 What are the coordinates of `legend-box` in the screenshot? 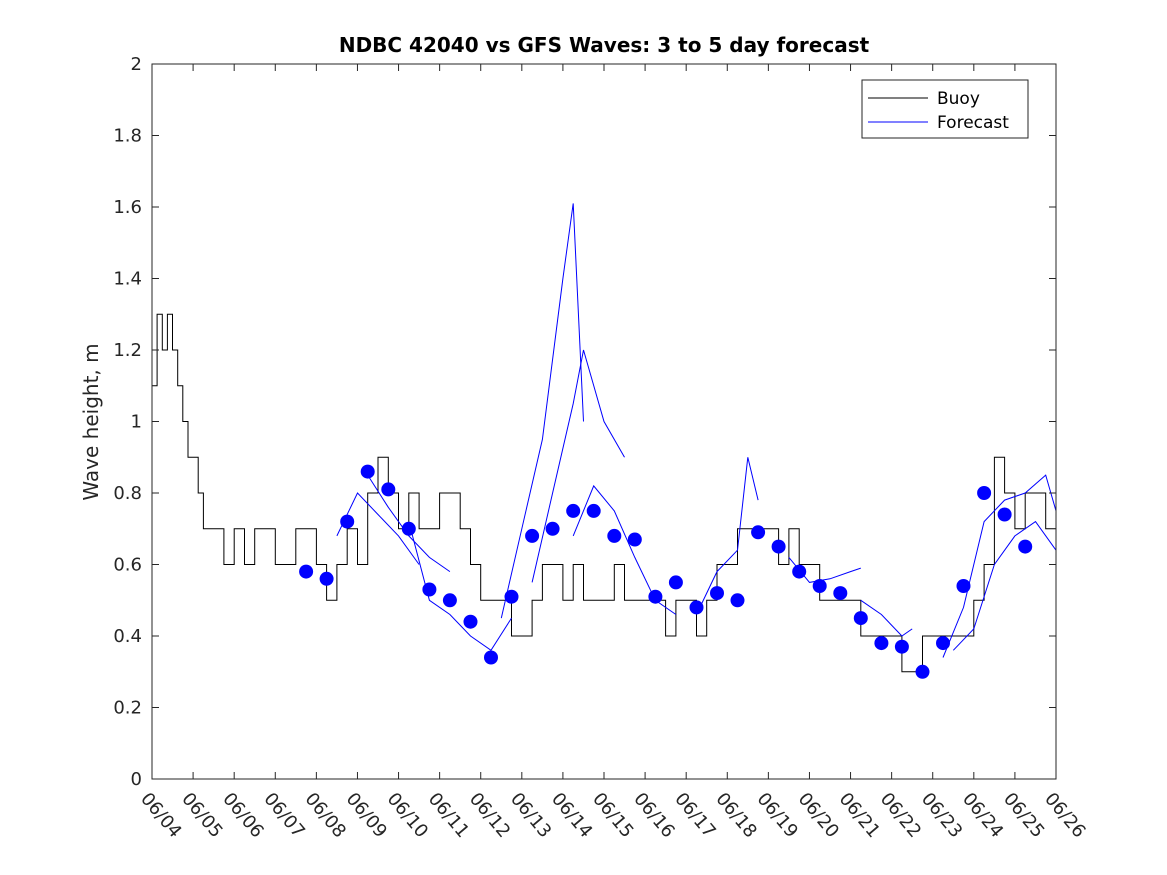 It's located at (945, 109).